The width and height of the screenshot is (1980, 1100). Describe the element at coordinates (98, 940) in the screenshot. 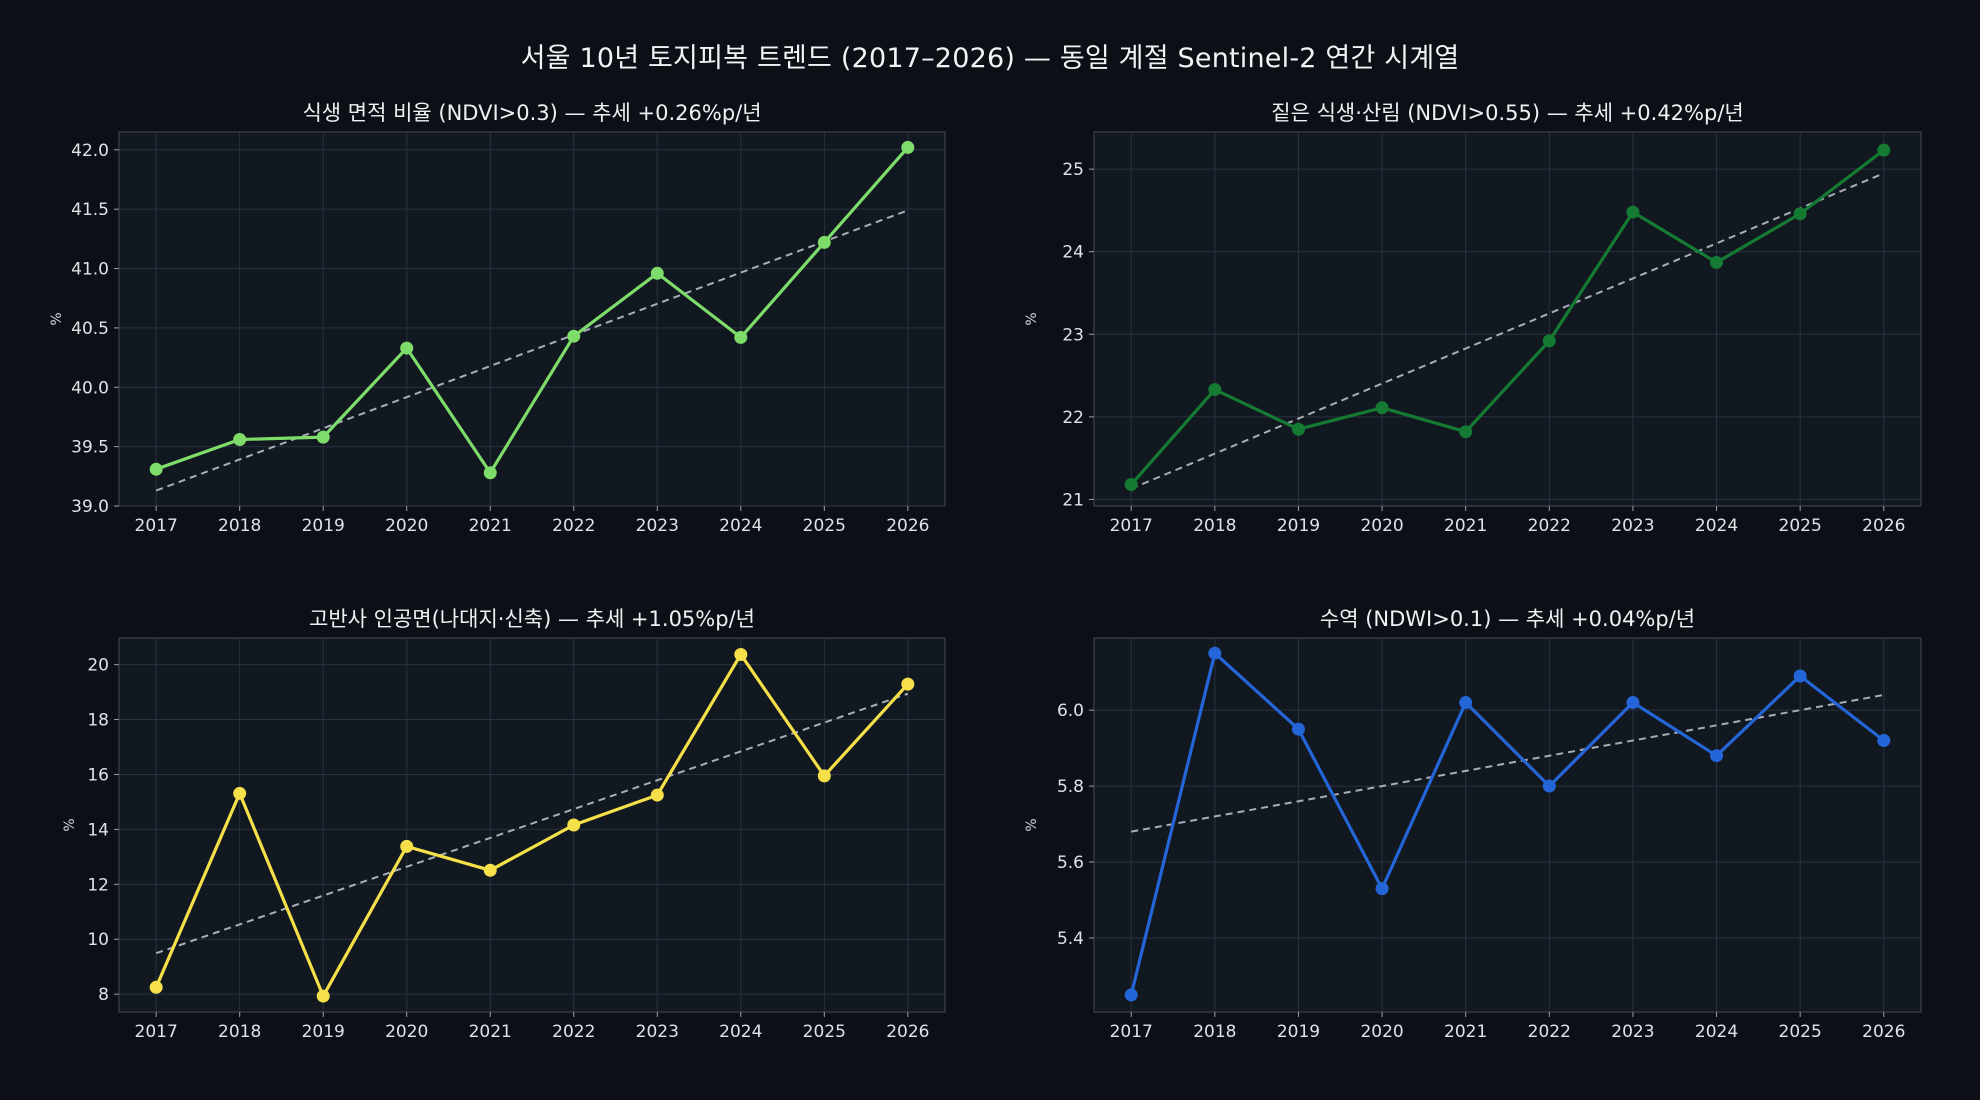

I see `y-tick-label: 10` at that location.